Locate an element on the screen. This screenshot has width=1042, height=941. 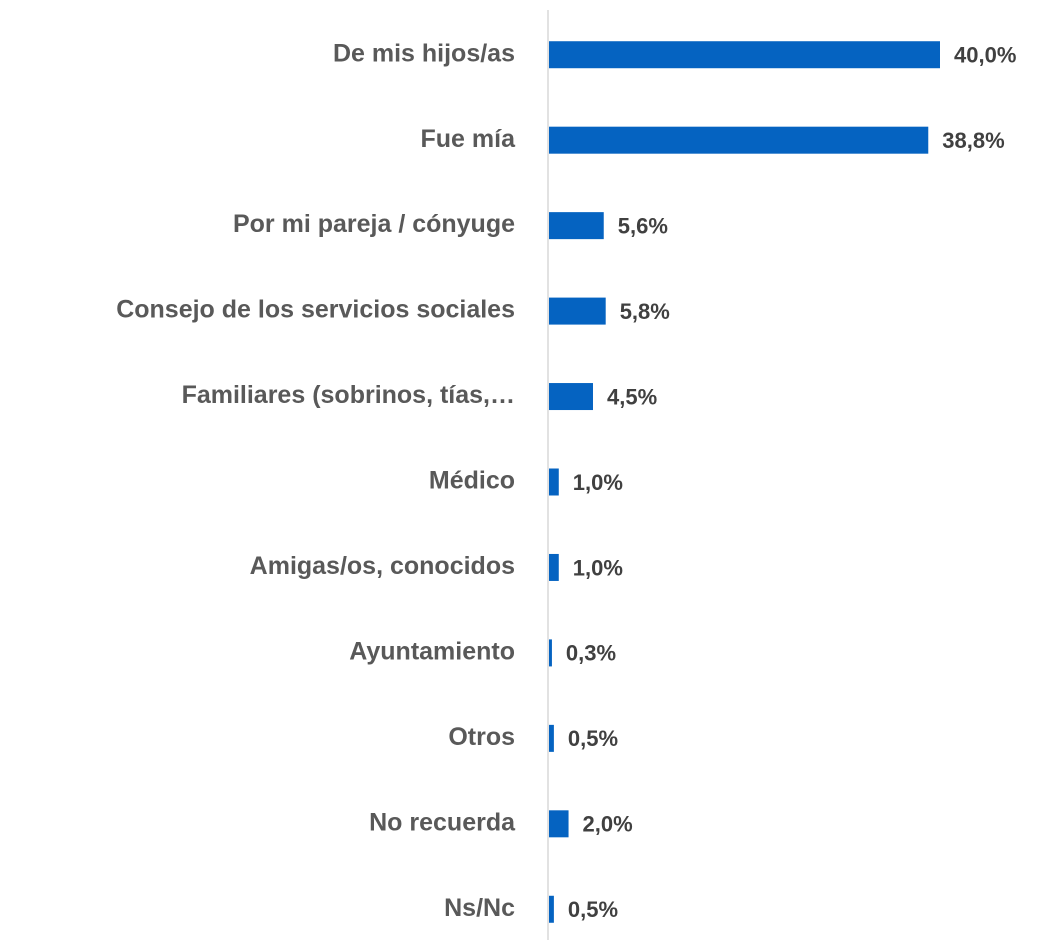
category-label: Ayuntamiento is located at coordinates (432, 652).